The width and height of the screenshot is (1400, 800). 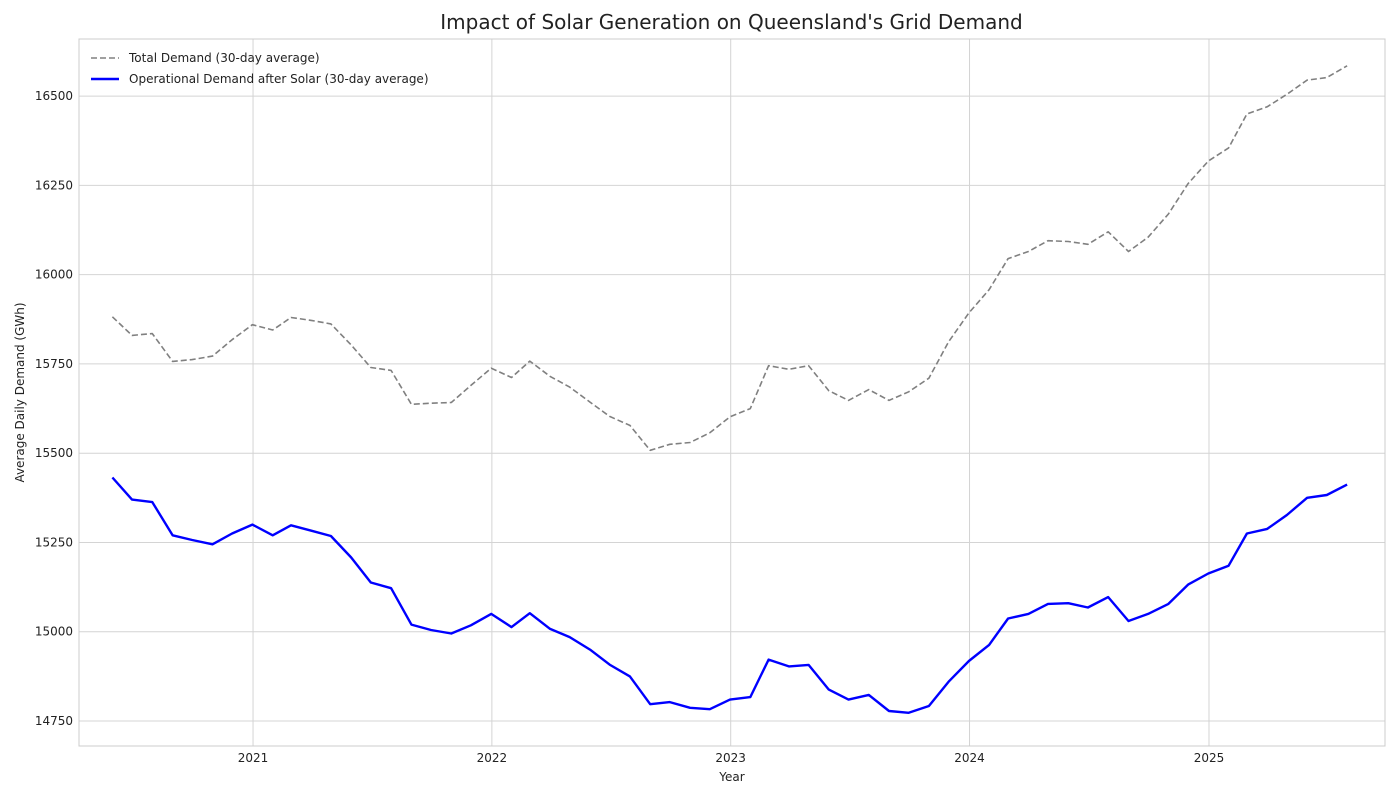 What do you see at coordinates (54, 632) in the screenshot?
I see `y-tick-label: 15000` at bounding box center [54, 632].